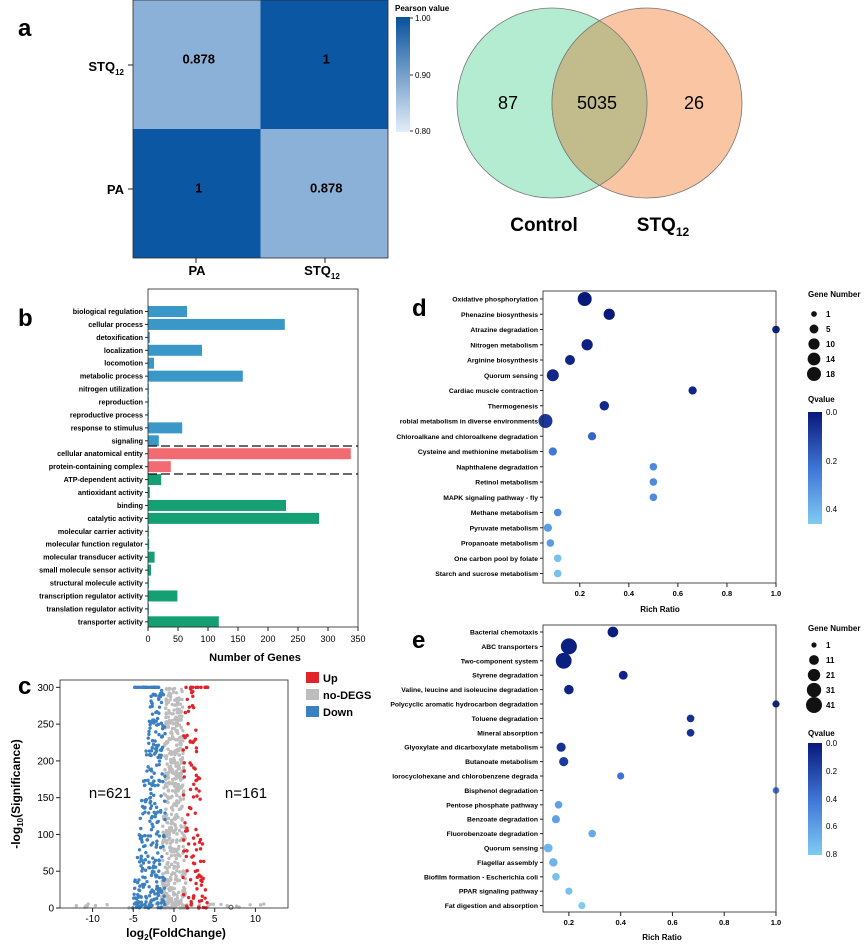  What do you see at coordinates (830, 344) in the screenshot?
I see `d-size-legend-label: 10` at bounding box center [830, 344].